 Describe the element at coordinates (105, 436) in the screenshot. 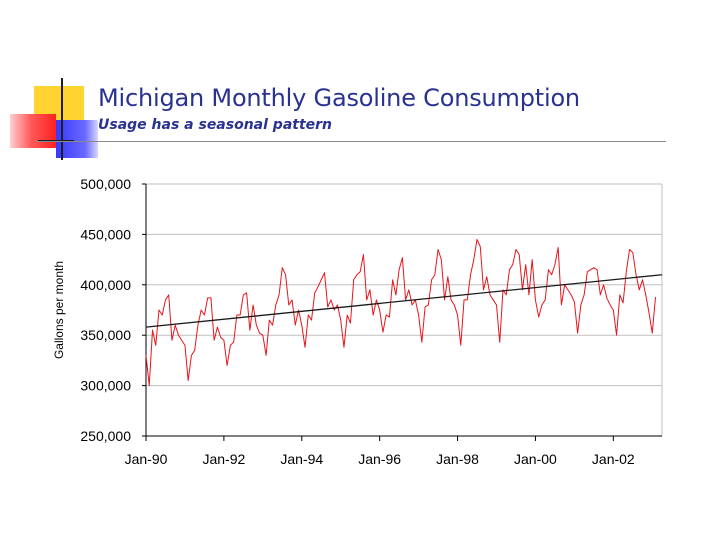

I see `y-tick-label: 250,000` at that location.